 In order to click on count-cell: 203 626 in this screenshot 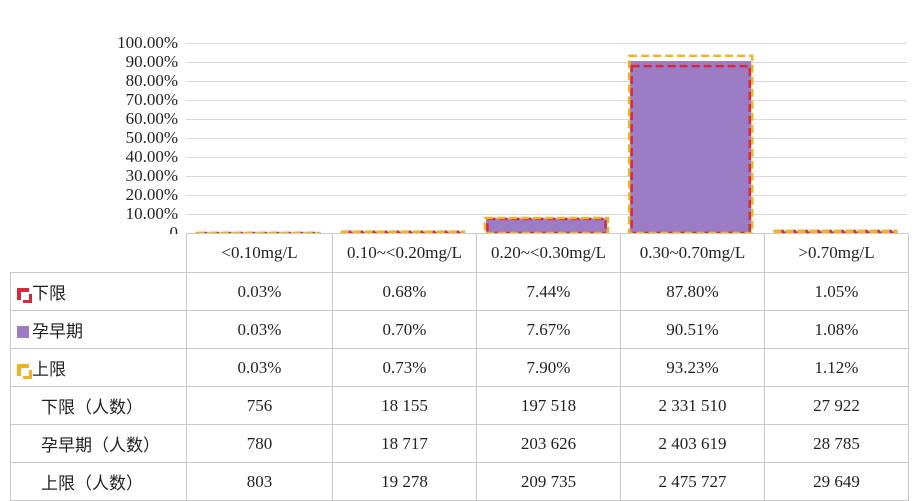, I will do `click(548, 443)`.